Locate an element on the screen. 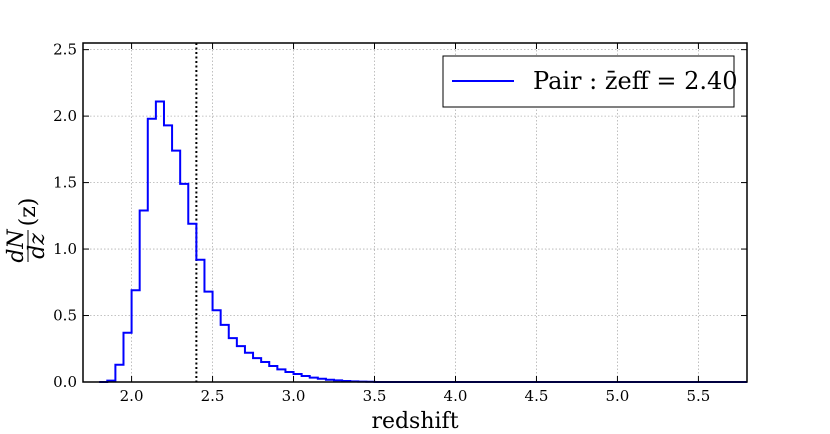 This screenshot has height=434, width=830. x-tick-label: 2.0 is located at coordinates (132, 396).